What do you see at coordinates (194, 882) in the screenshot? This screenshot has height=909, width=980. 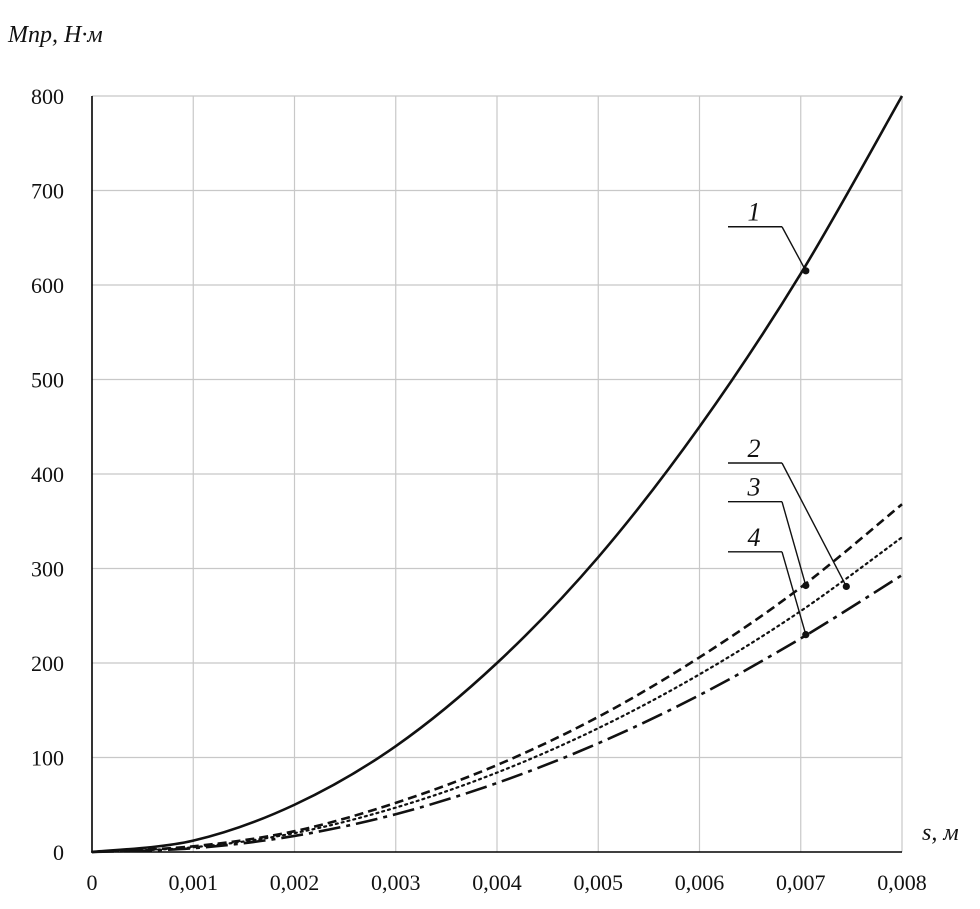 I see `x-tick-label-1: 0,001` at bounding box center [194, 882].